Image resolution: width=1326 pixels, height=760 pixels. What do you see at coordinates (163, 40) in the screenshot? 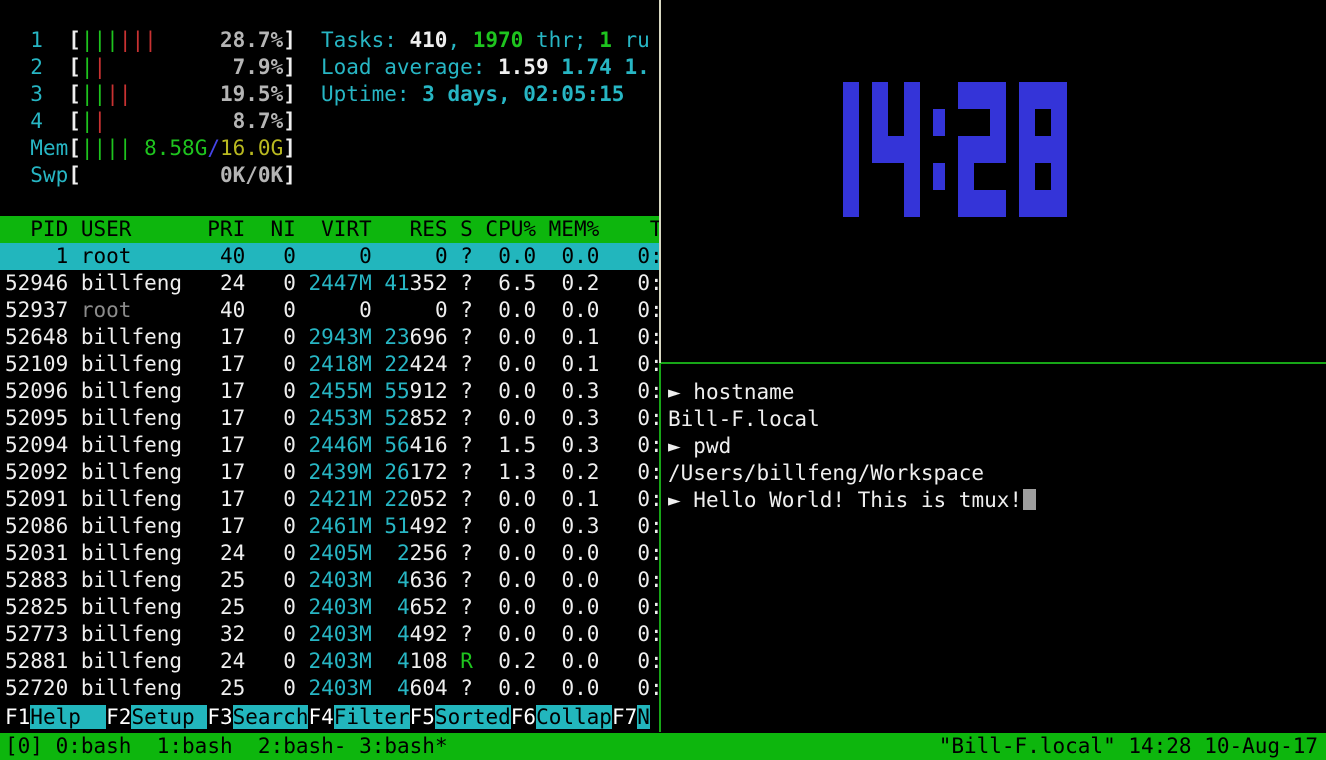
I see `cpu-meter-1: 1 [|||||| 28.7%]` at bounding box center [163, 40].